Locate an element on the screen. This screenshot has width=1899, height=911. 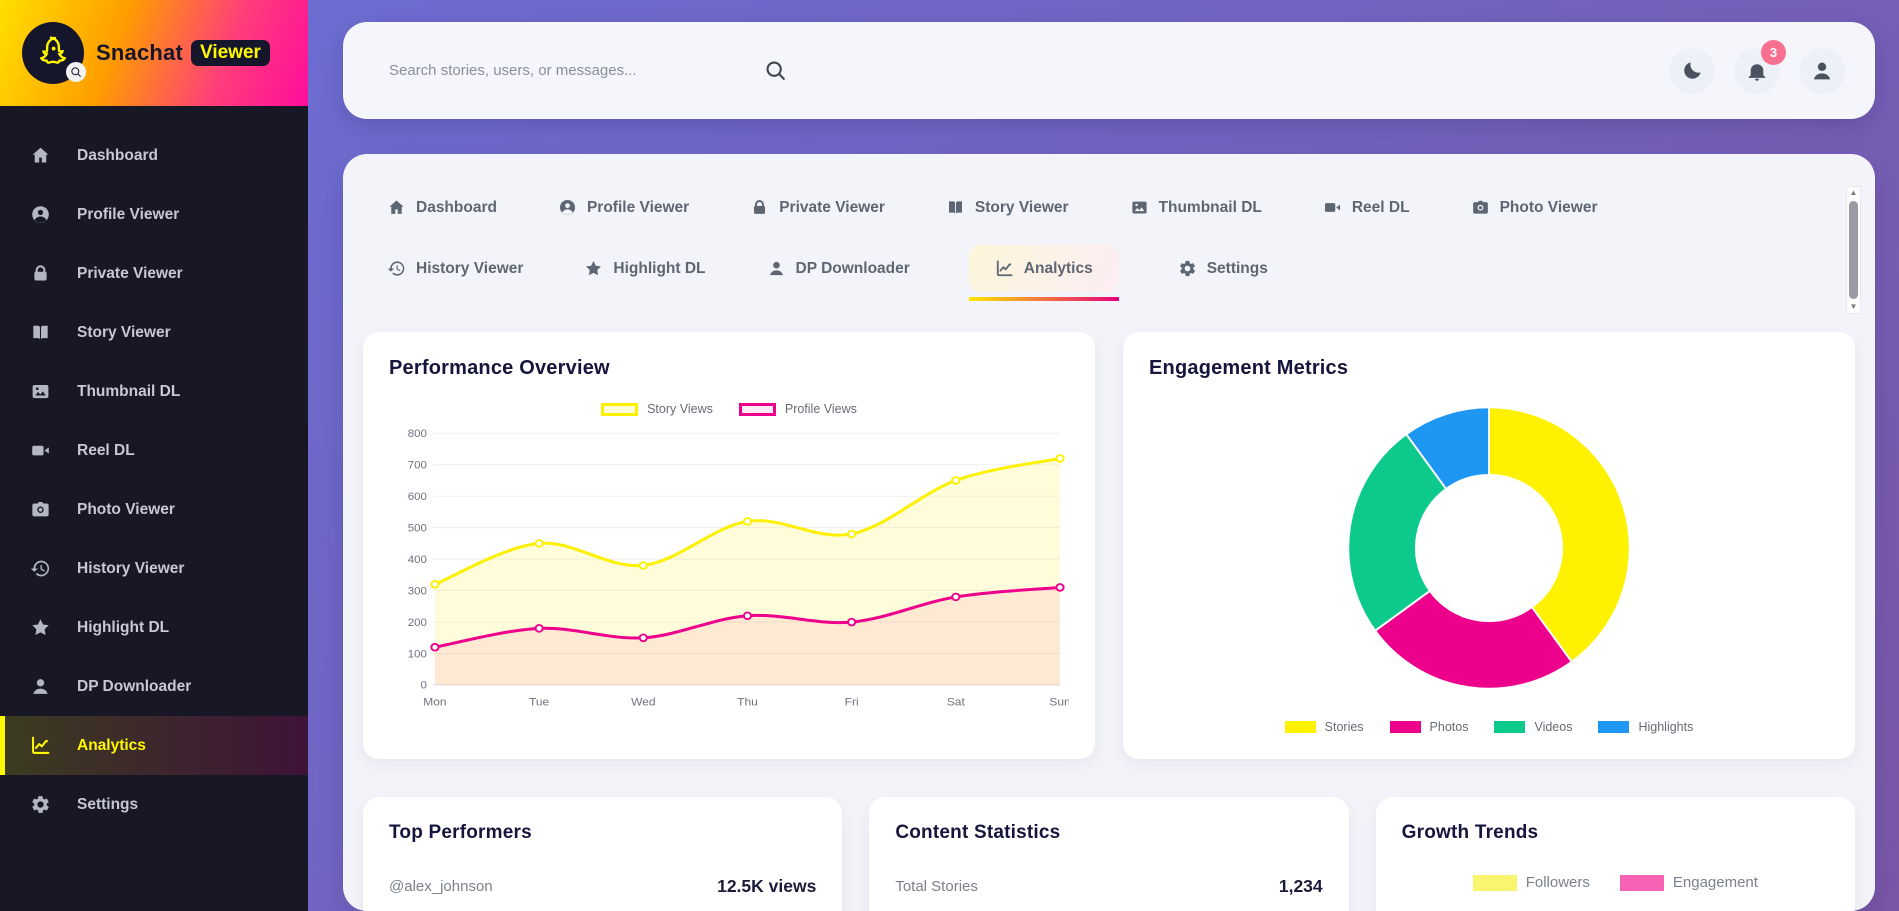
sidebar-item-analytics: Analytics is located at coordinates (154, 745).